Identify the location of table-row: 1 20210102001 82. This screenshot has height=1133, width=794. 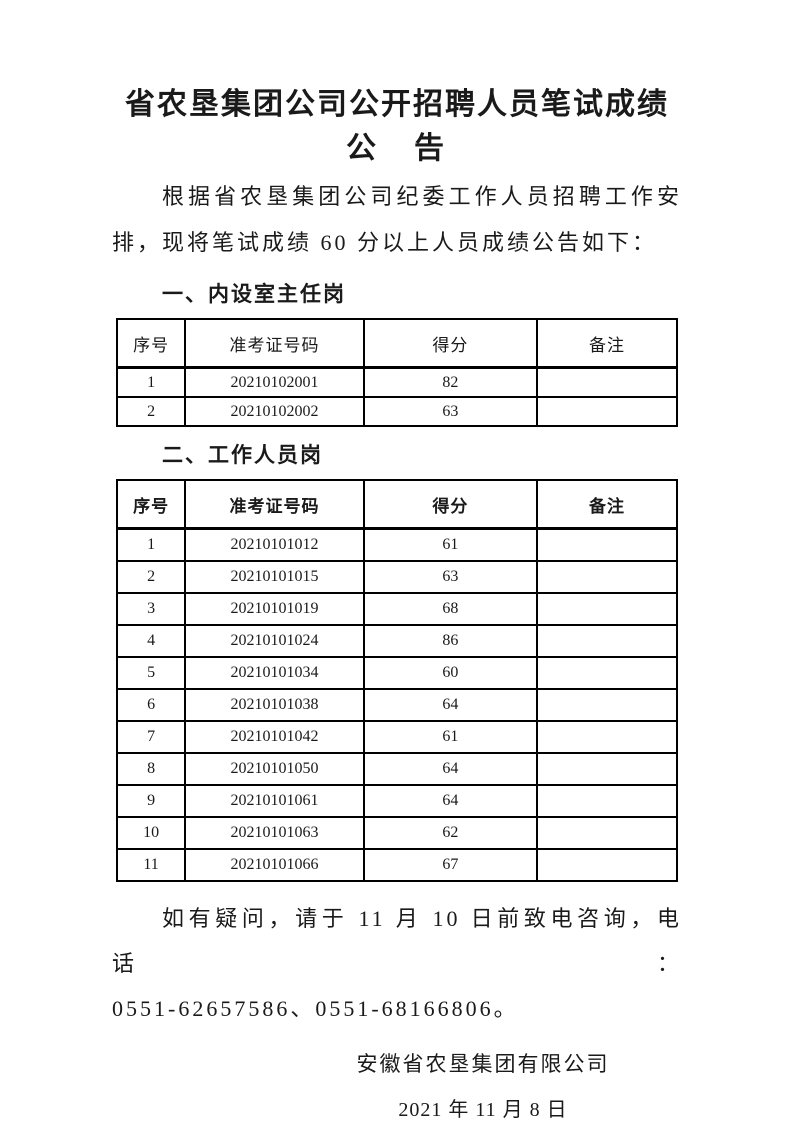
(397, 382).